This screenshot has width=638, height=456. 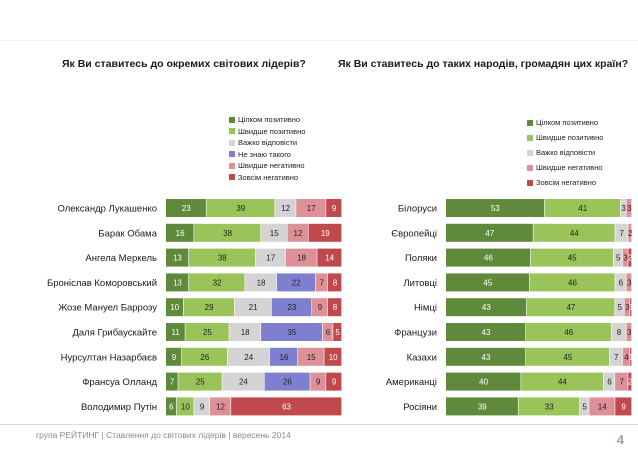 I want to click on category-label: Нурсултан Назарбаєв, so click(x=109, y=357).